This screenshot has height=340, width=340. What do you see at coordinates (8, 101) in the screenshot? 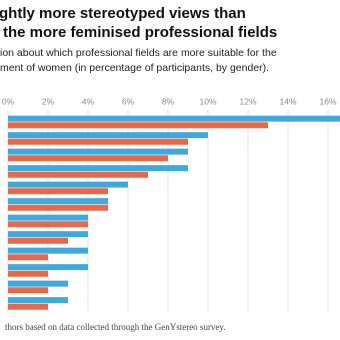
I see `x-tick-label: 0%` at bounding box center [8, 101].